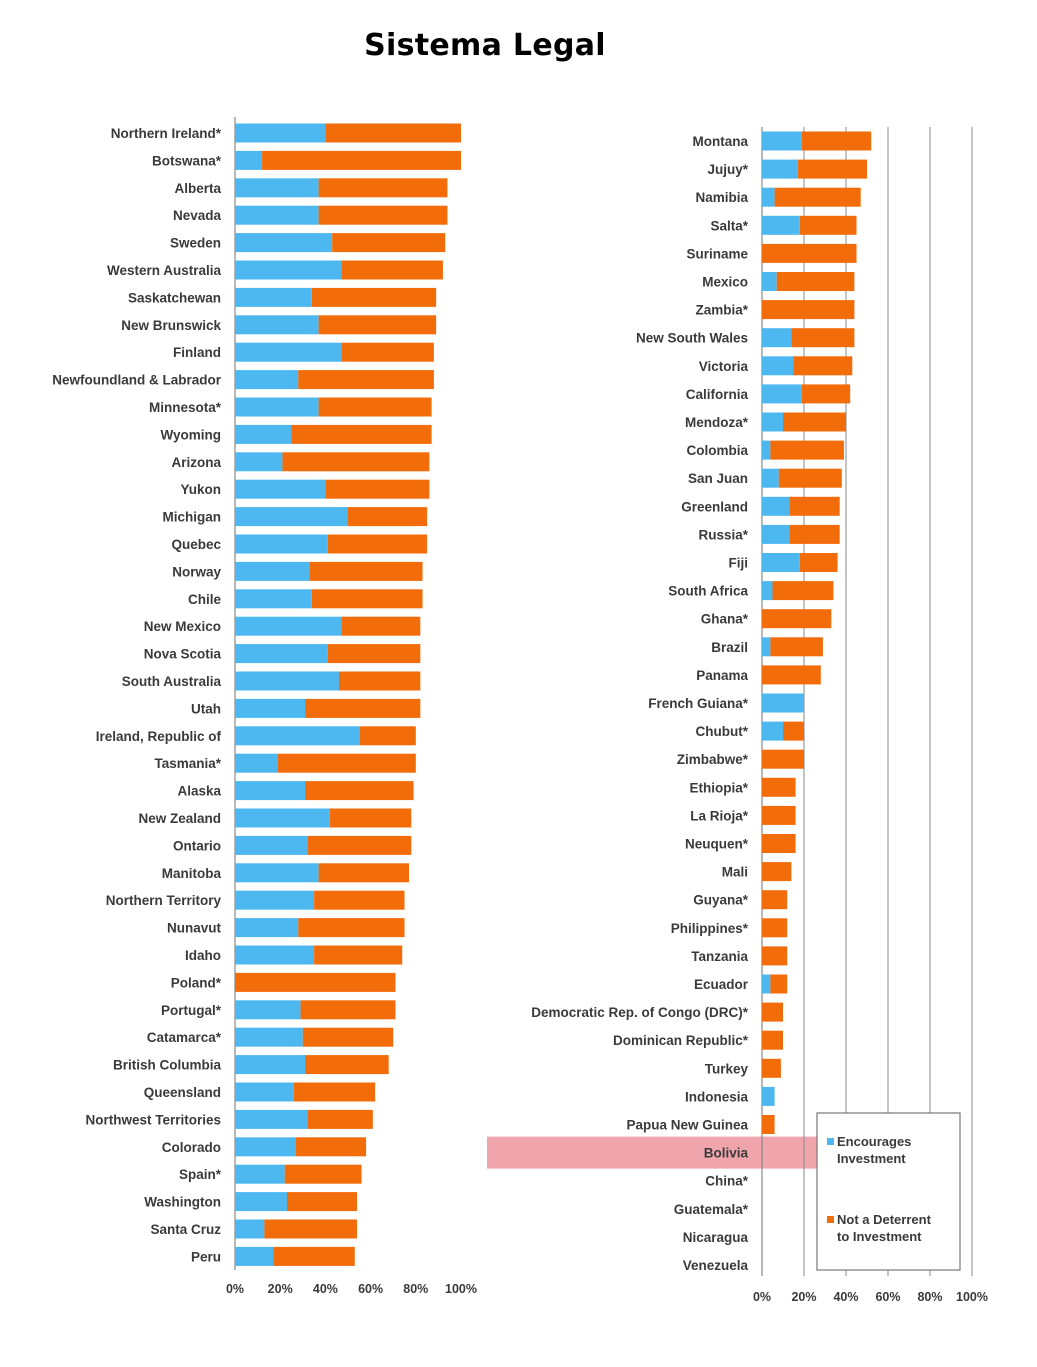 This screenshot has width=1037, height=1367. I want to click on bar-not-deterrent-northwest-territories, so click(340, 1119).